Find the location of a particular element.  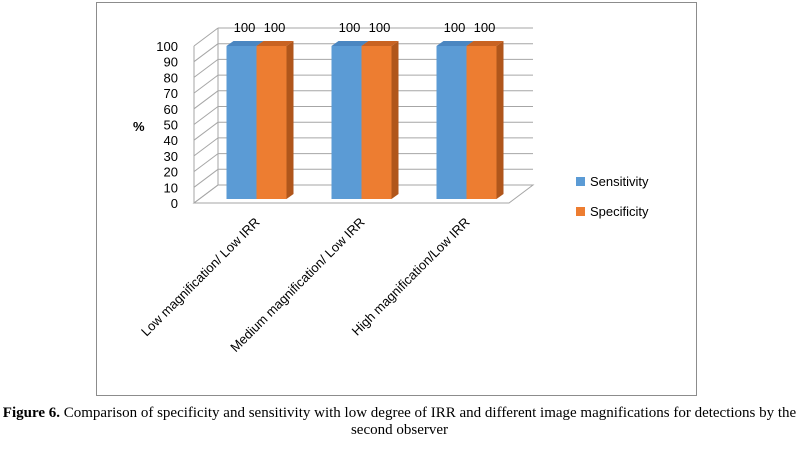

category-label: High magnification/Low IRR is located at coordinates (411, 277).